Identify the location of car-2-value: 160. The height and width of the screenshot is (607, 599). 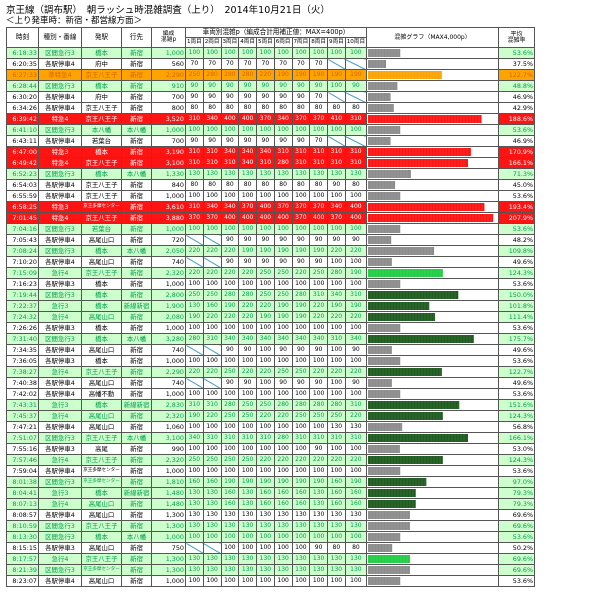
(212, 482).